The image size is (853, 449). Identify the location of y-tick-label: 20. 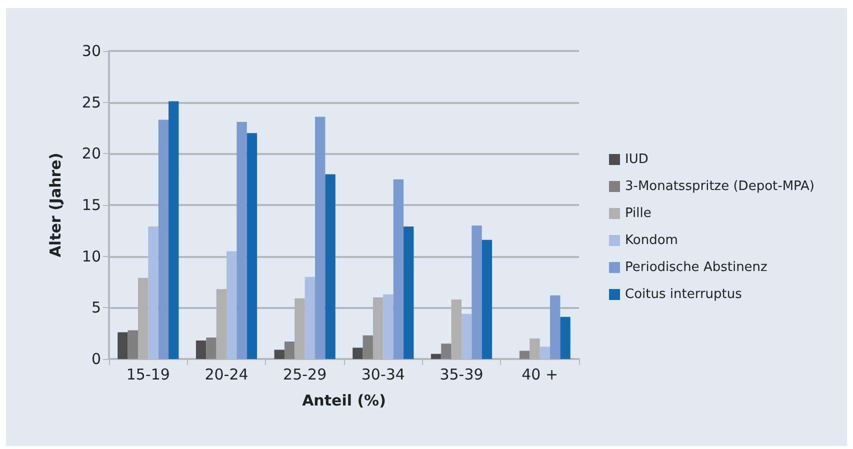
(91, 153).